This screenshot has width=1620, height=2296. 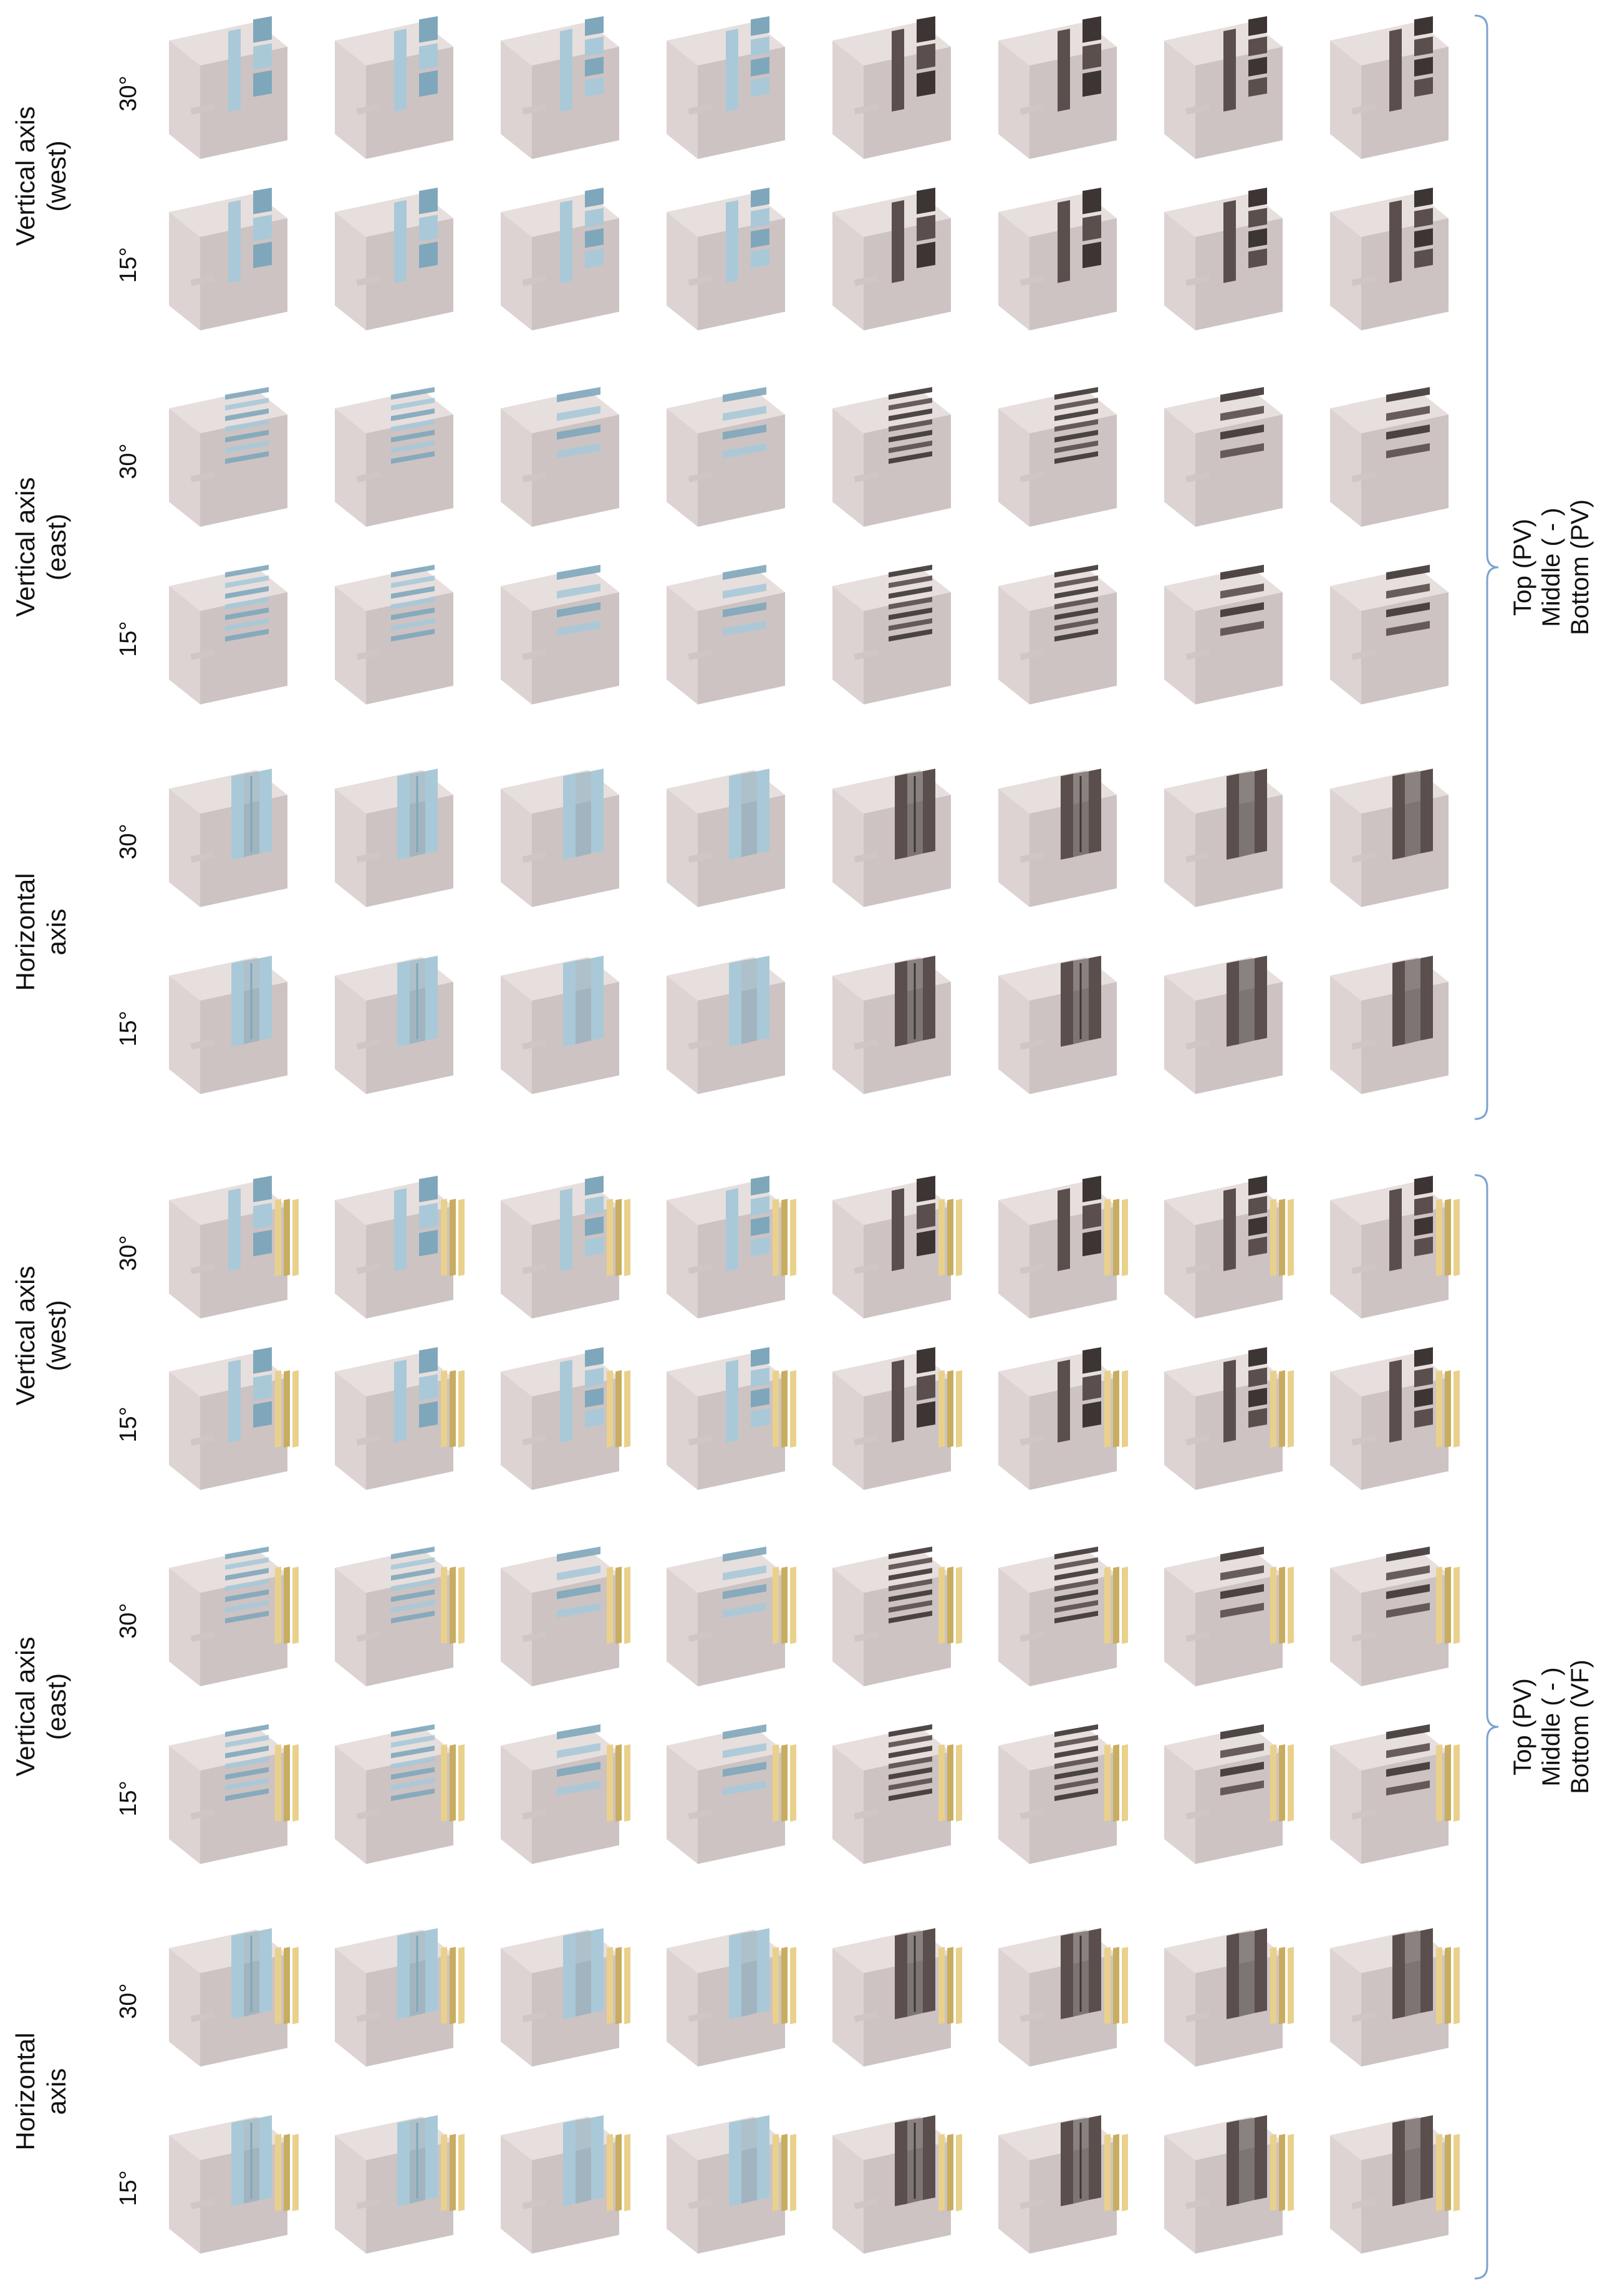 I want to click on group-label-line1: Horizontal, so click(x=25, y=932).